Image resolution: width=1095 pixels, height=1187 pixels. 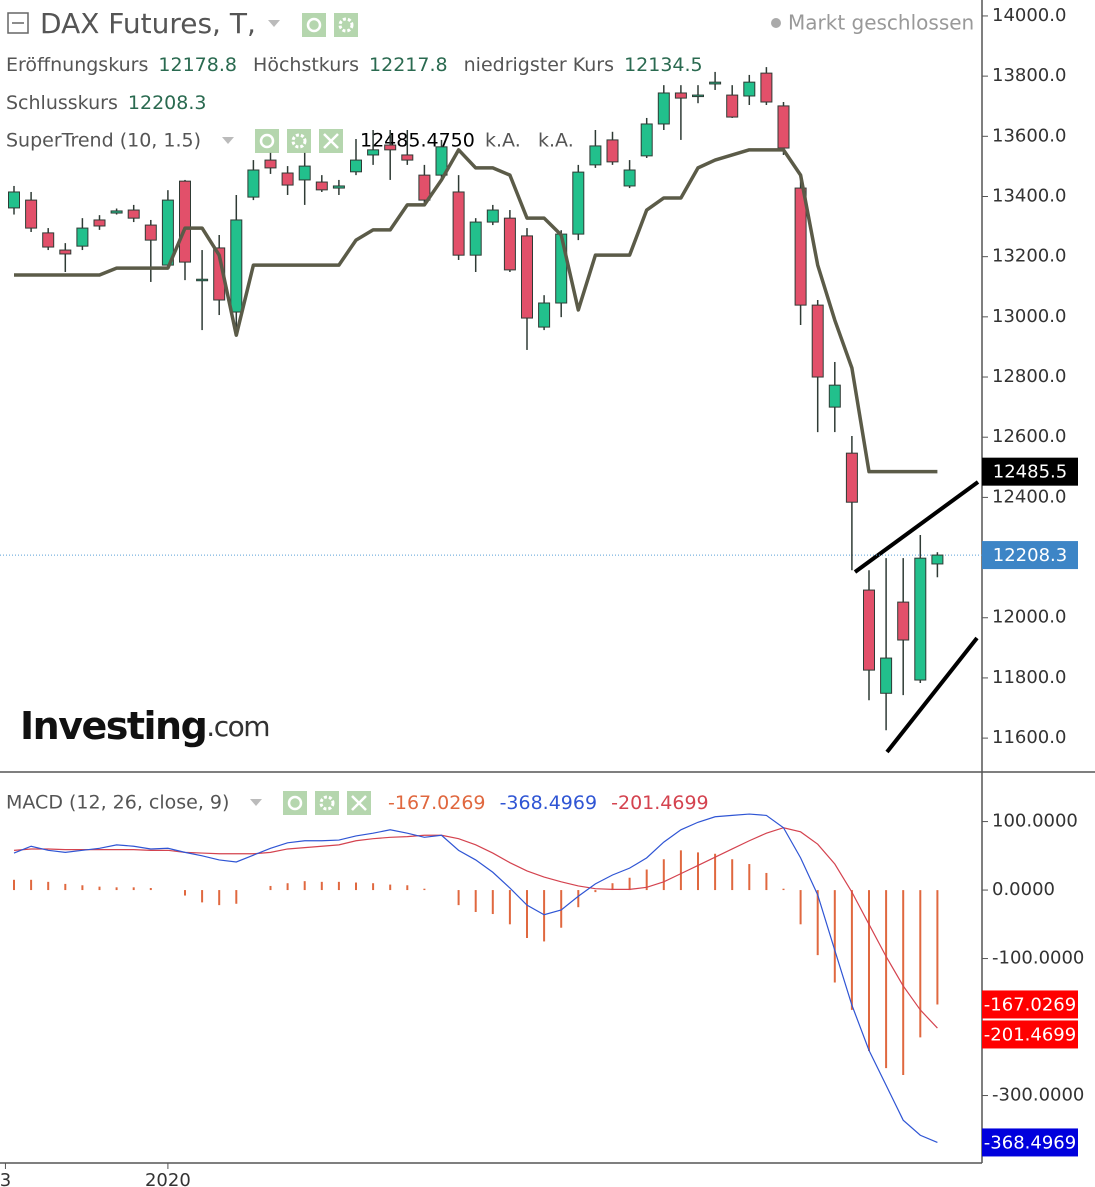 What do you see at coordinates (408, 65) in the screenshot?
I see `high-value: 12217.8` at bounding box center [408, 65].